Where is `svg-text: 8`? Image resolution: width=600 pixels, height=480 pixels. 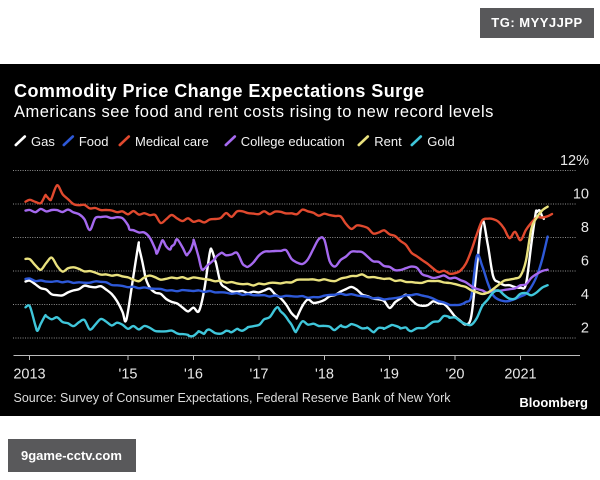 svg-text: 8 is located at coordinates (585, 228).